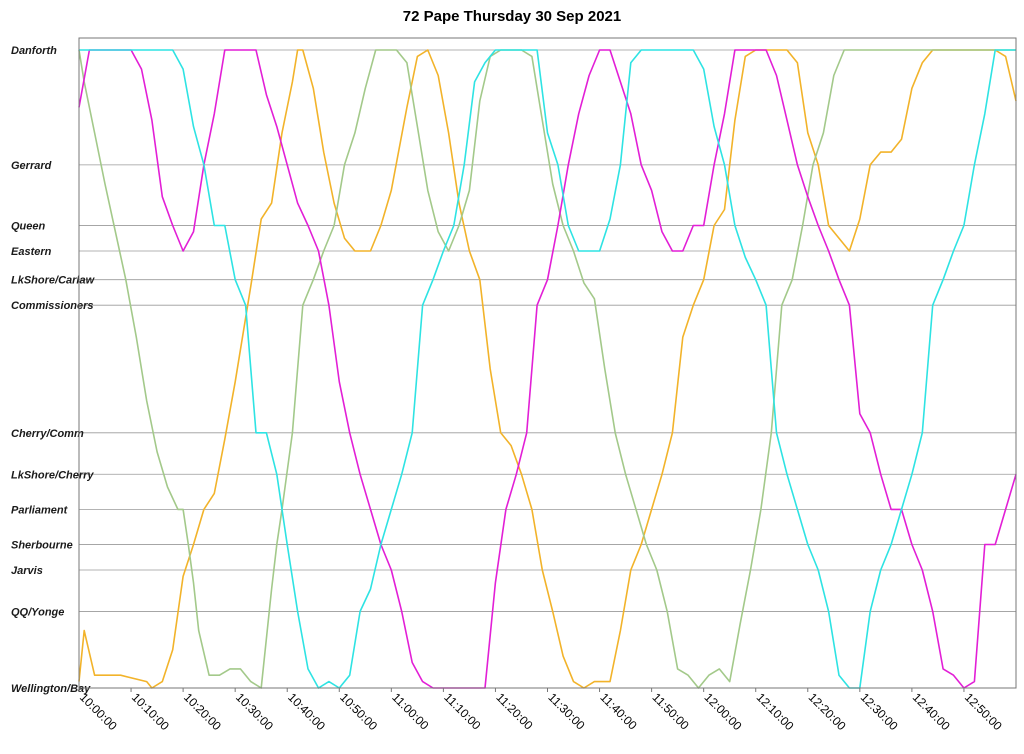 The height and width of the screenshot is (754, 1024). What do you see at coordinates (512, 16) in the screenshot?
I see `chart-title: 72 Pape Thursday 30 Sep 2021` at bounding box center [512, 16].